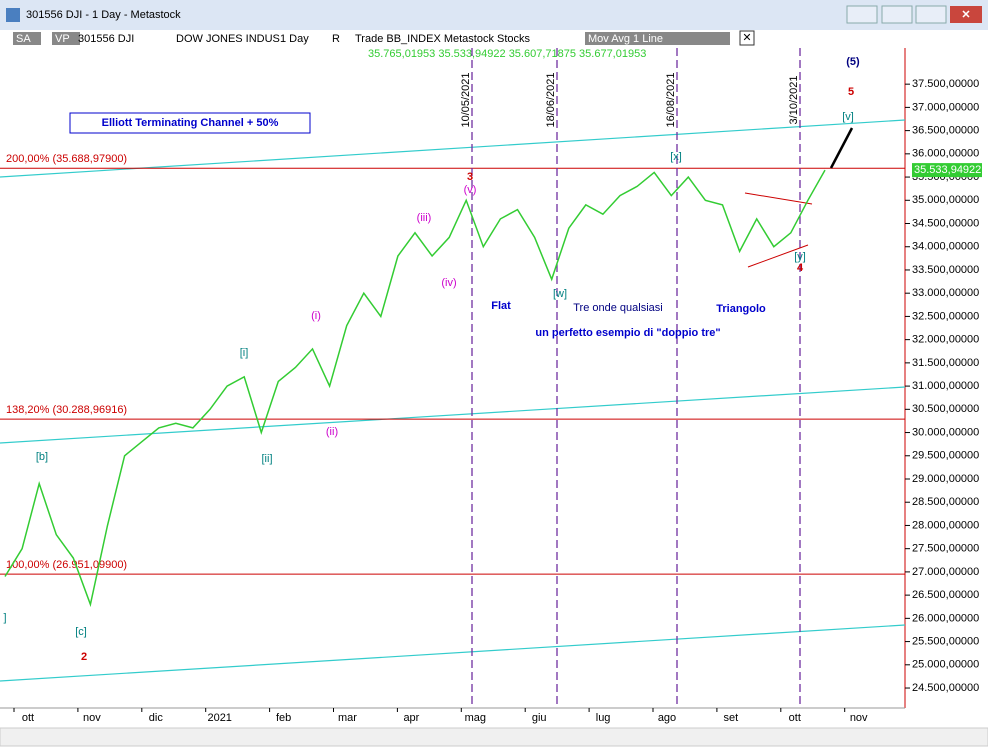 This screenshot has height=749, width=988. What do you see at coordinates (667, 718) in the screenshot?
I see `x-tick-label: ago` at bounding box center [667, 718].